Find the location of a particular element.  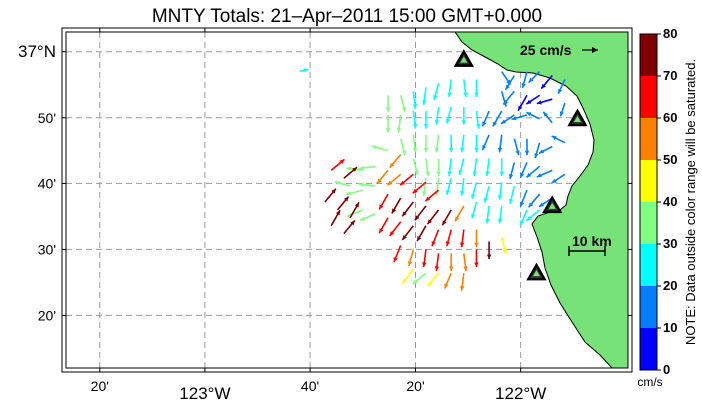

scale-bar: 10 km is located at coordinates (590, 244).